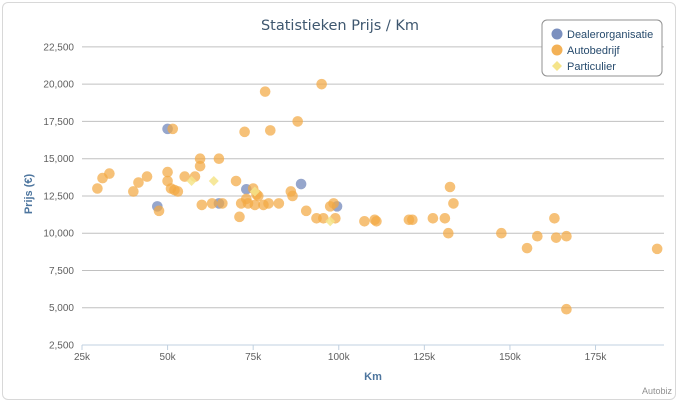 The image size is (680, 404). What do you see at coordinates (58, 159) in the screenshot?
I see `y-tick-label: 15,000` at bounding box center [58, 159].